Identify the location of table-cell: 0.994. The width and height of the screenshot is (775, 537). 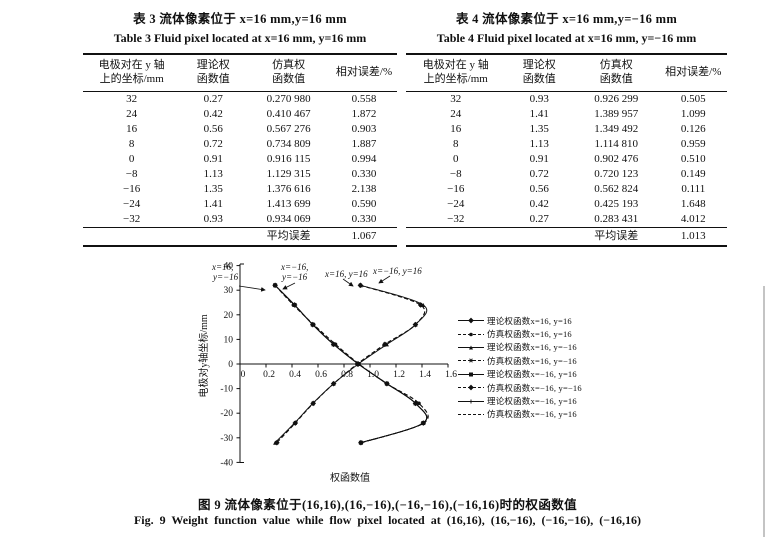
(364, 158).